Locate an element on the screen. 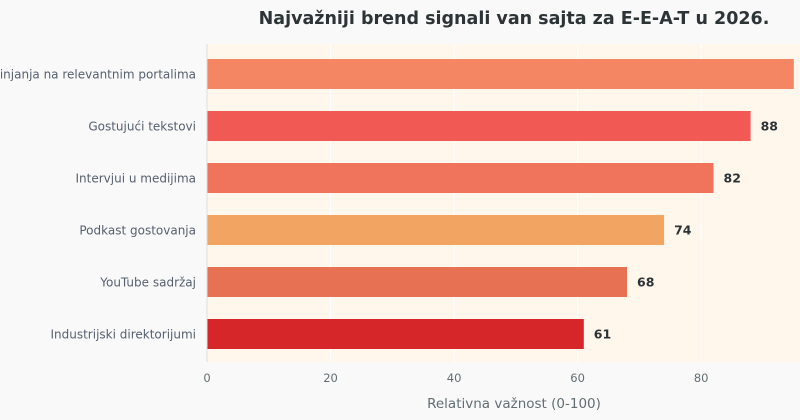 The image size is (800, 420). value-label: 68 is located at coordinates (645, 282).